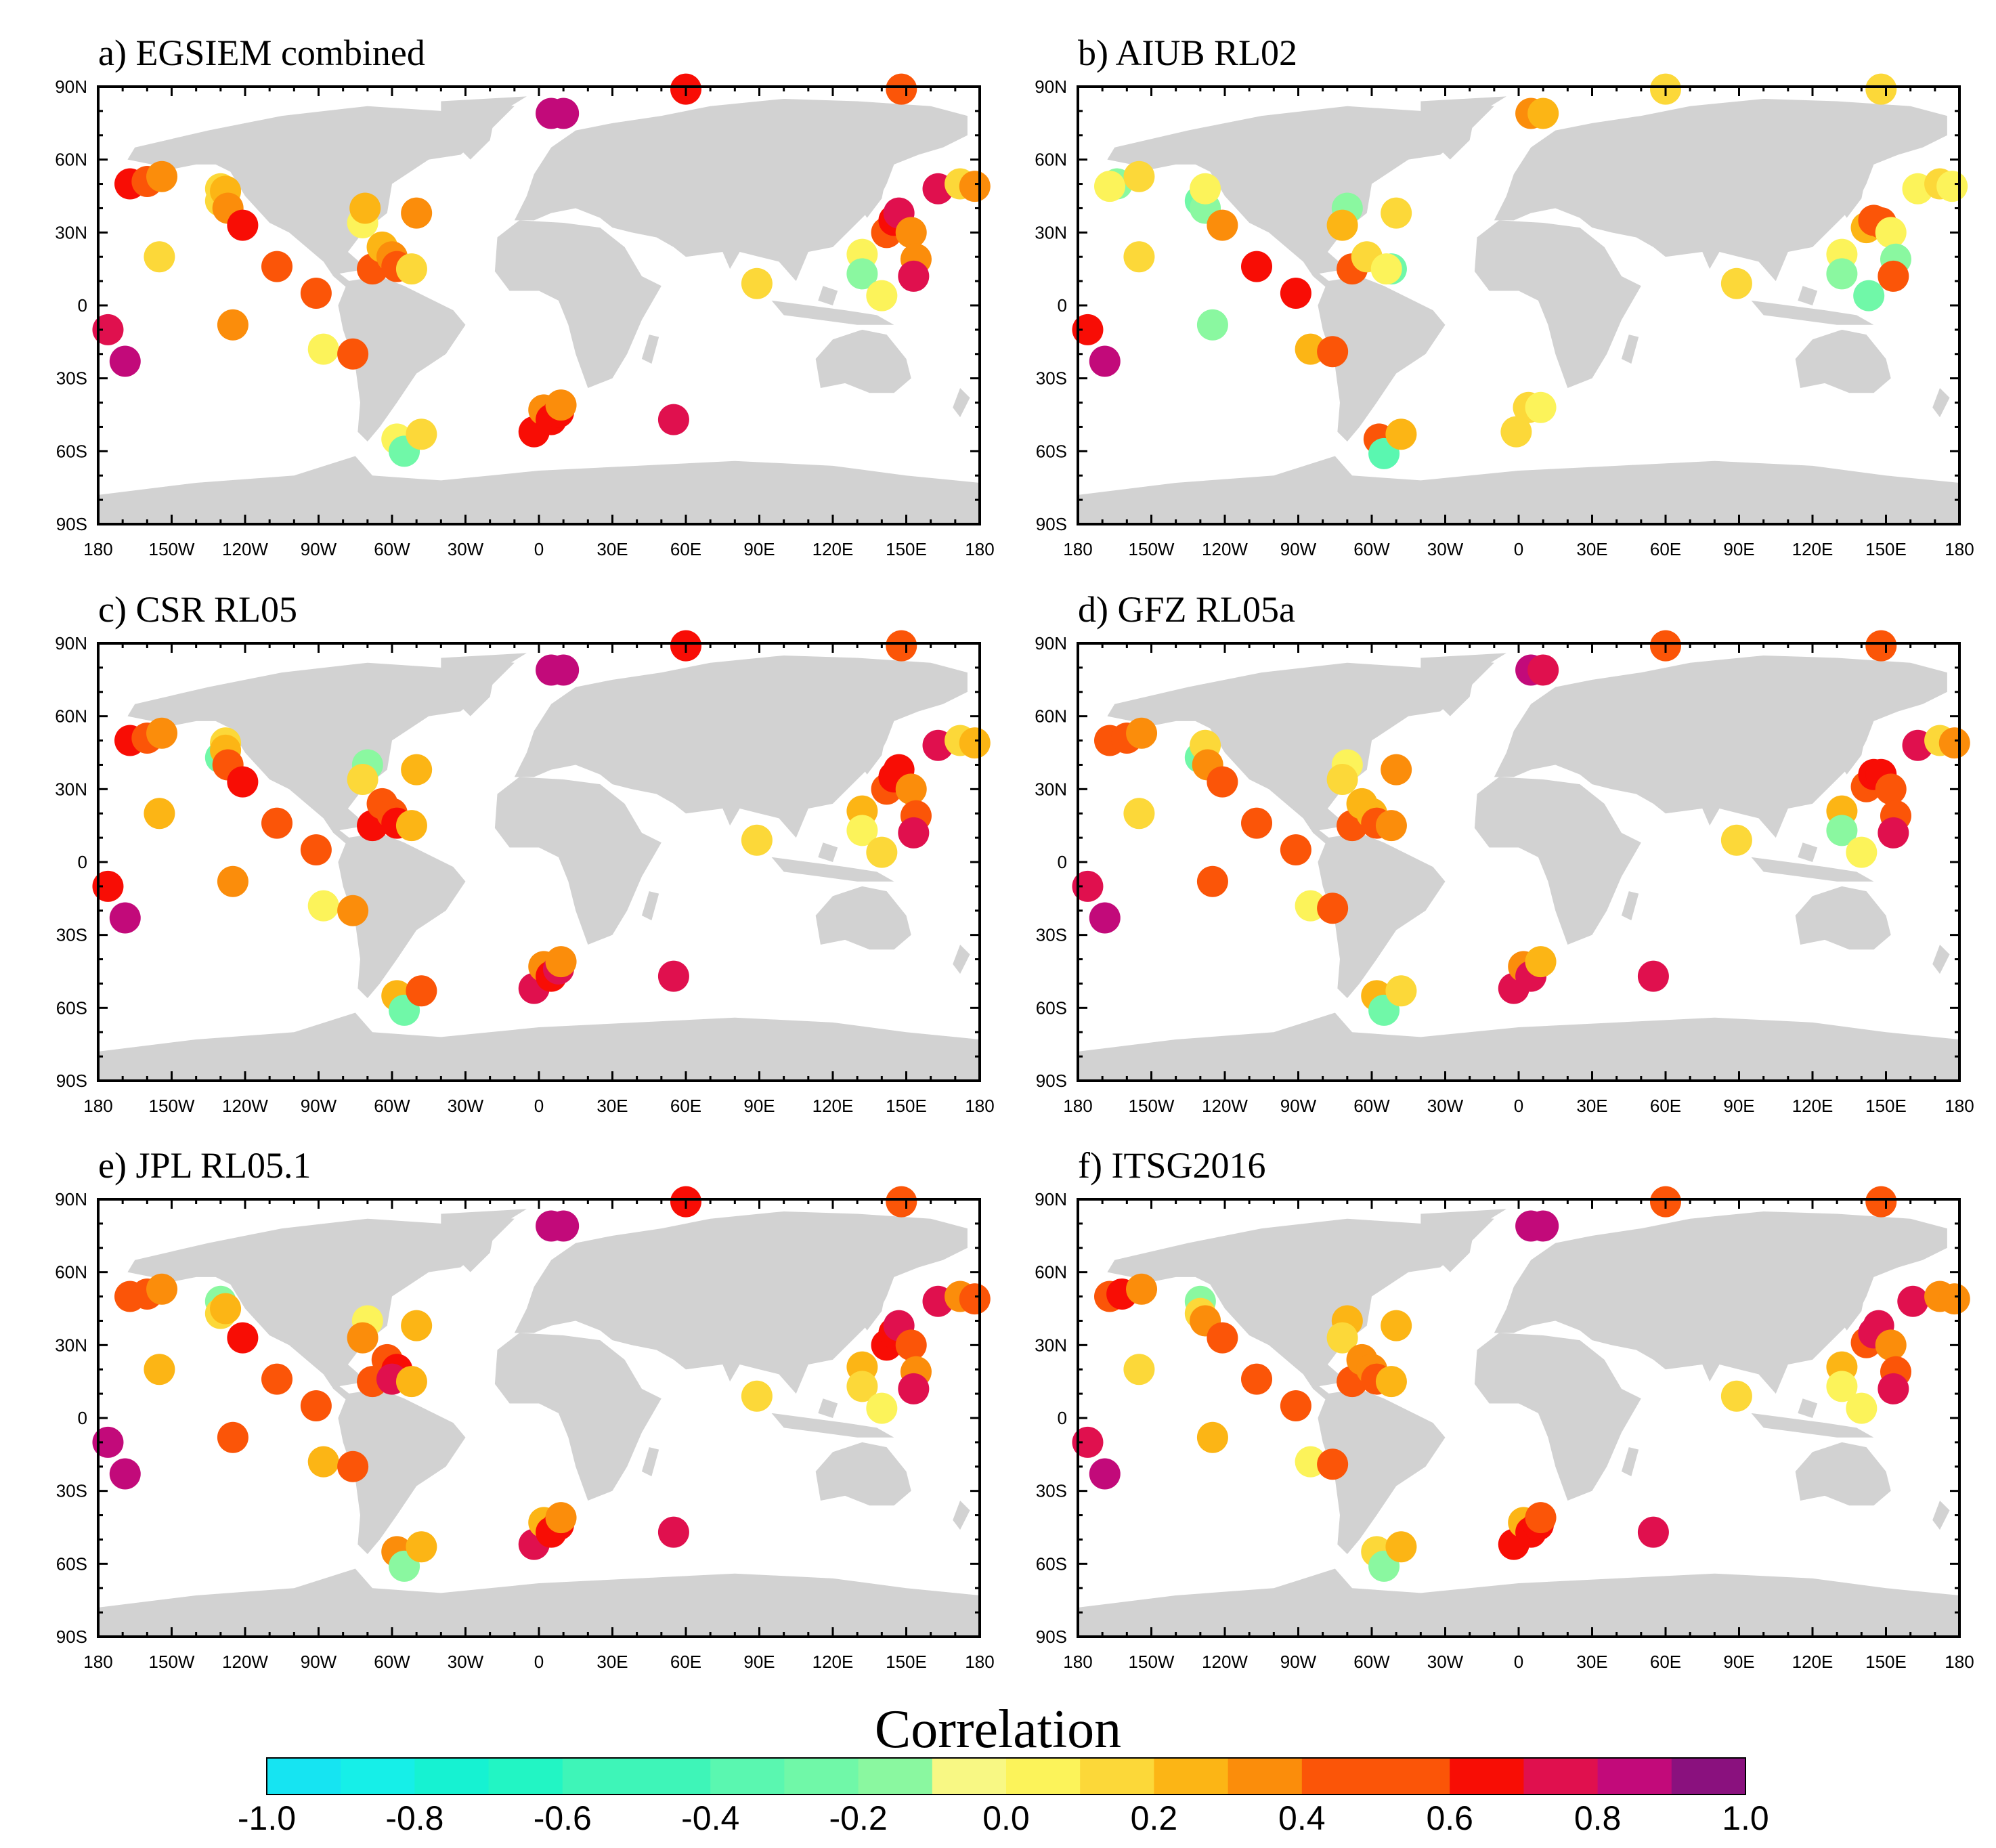 The width and height of the screenshot is (1996, 1848). What do you see at coordinates (998, 1729) in the screenshot?
I see `colorbar-title: Correlation` at bounding box center [998, 1729].